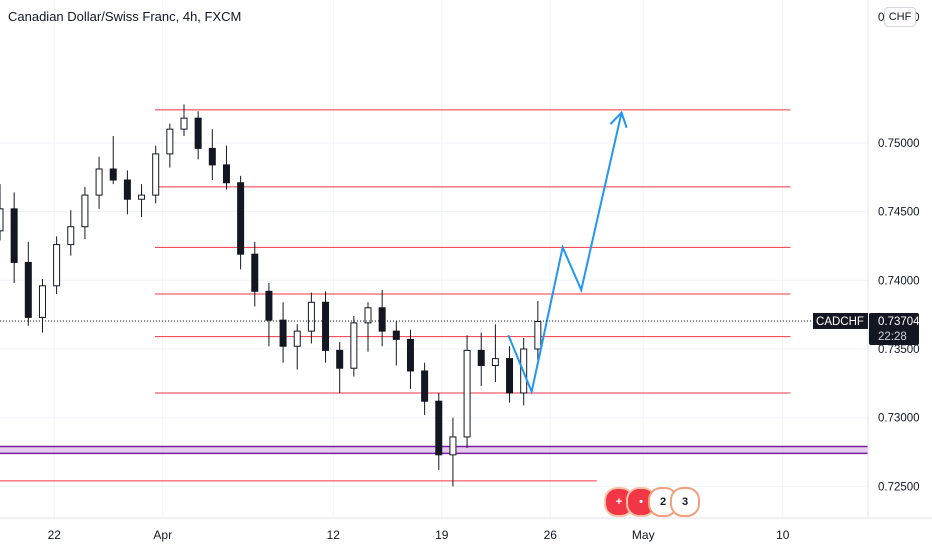 The height and width of the screenshot is (550, 932). What do you see at coordinates (900, 17) in the screenshot?
I see `currency-button: CHF` at bounding box center [900, 17].